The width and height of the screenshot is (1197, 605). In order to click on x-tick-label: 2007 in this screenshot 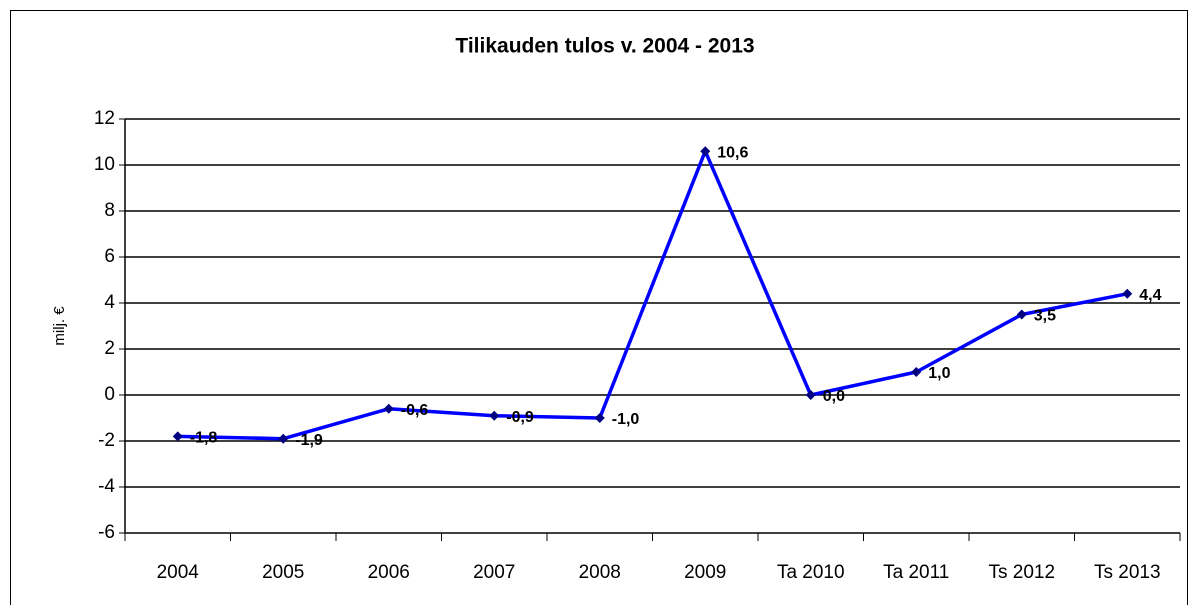, I will do `click(494, 572)`.